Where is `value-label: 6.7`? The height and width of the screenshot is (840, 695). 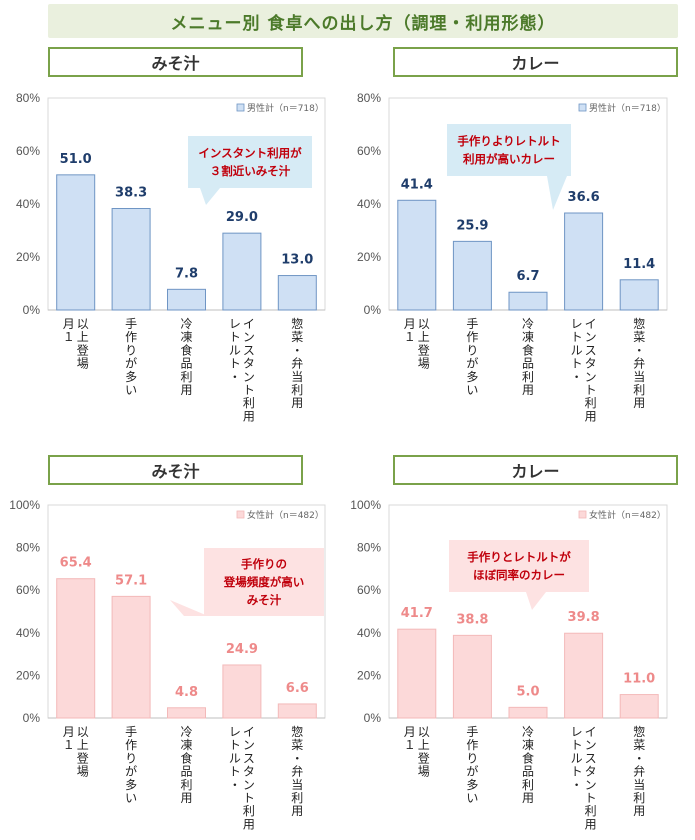 value-label: 6.7 is located at coordinates (527, 276).